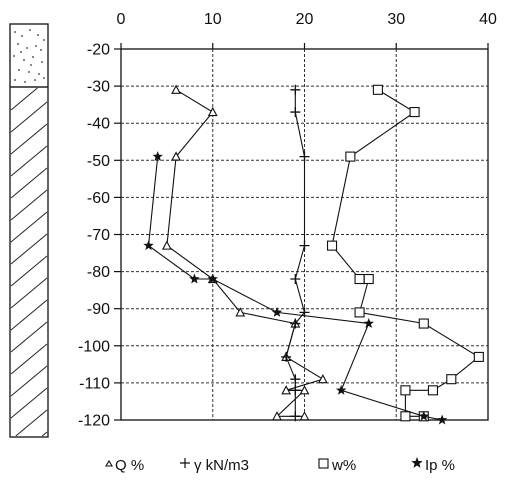 This screenshot has height=481, width=521. I want to click on x-axis: 0 10 20 30 40, so click(307, 30).